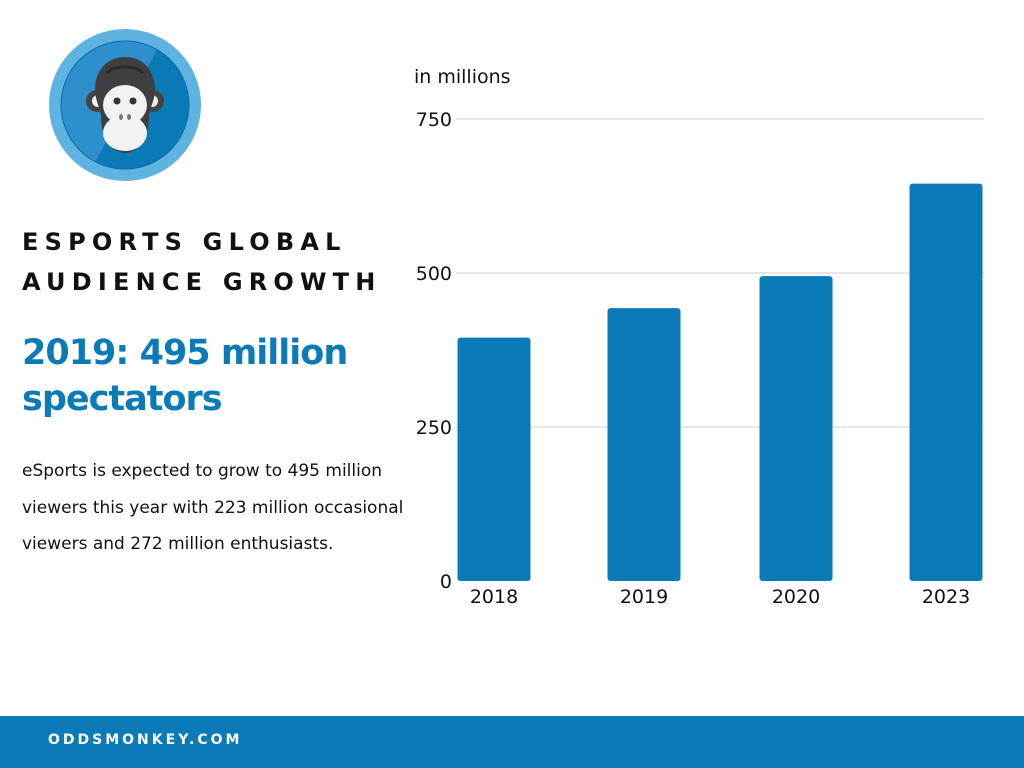  I want to click on y-axis-ticks: 0 250 500 750, so click(434, 351).